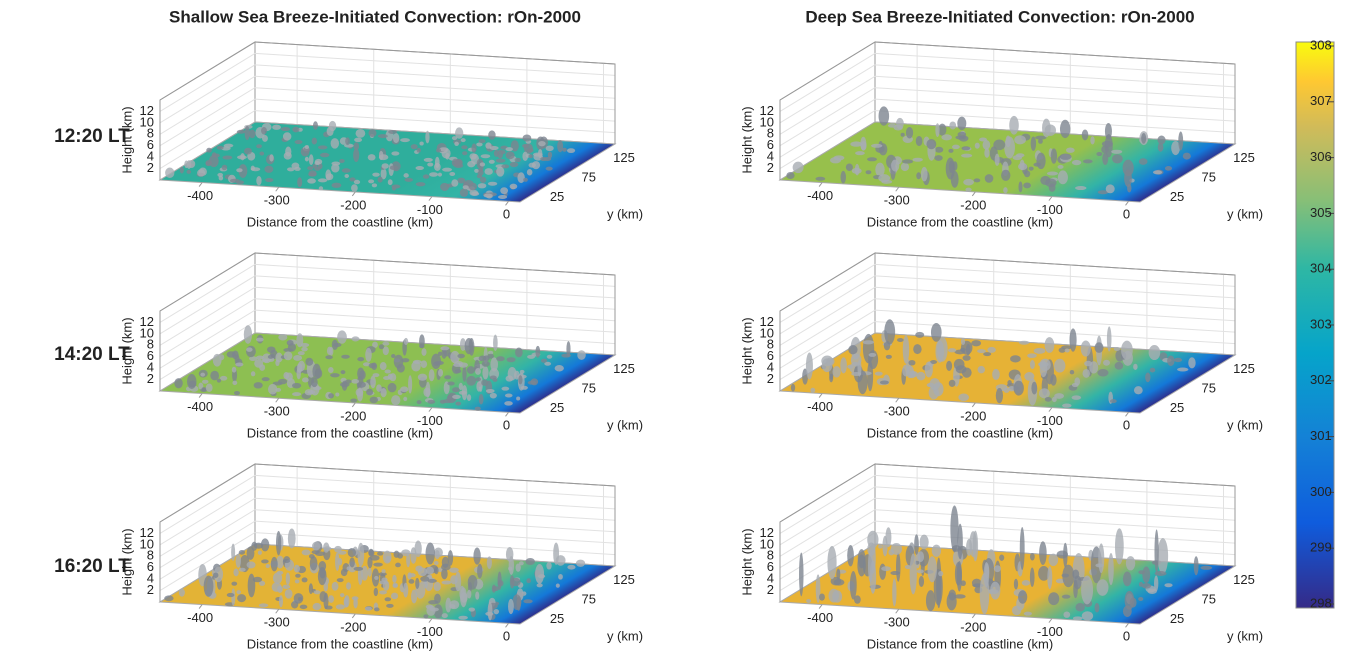 Image resolution: width=1354 pixels, height=655 pixels. I want to click on z-tick-label: 6, so click(770, 355).